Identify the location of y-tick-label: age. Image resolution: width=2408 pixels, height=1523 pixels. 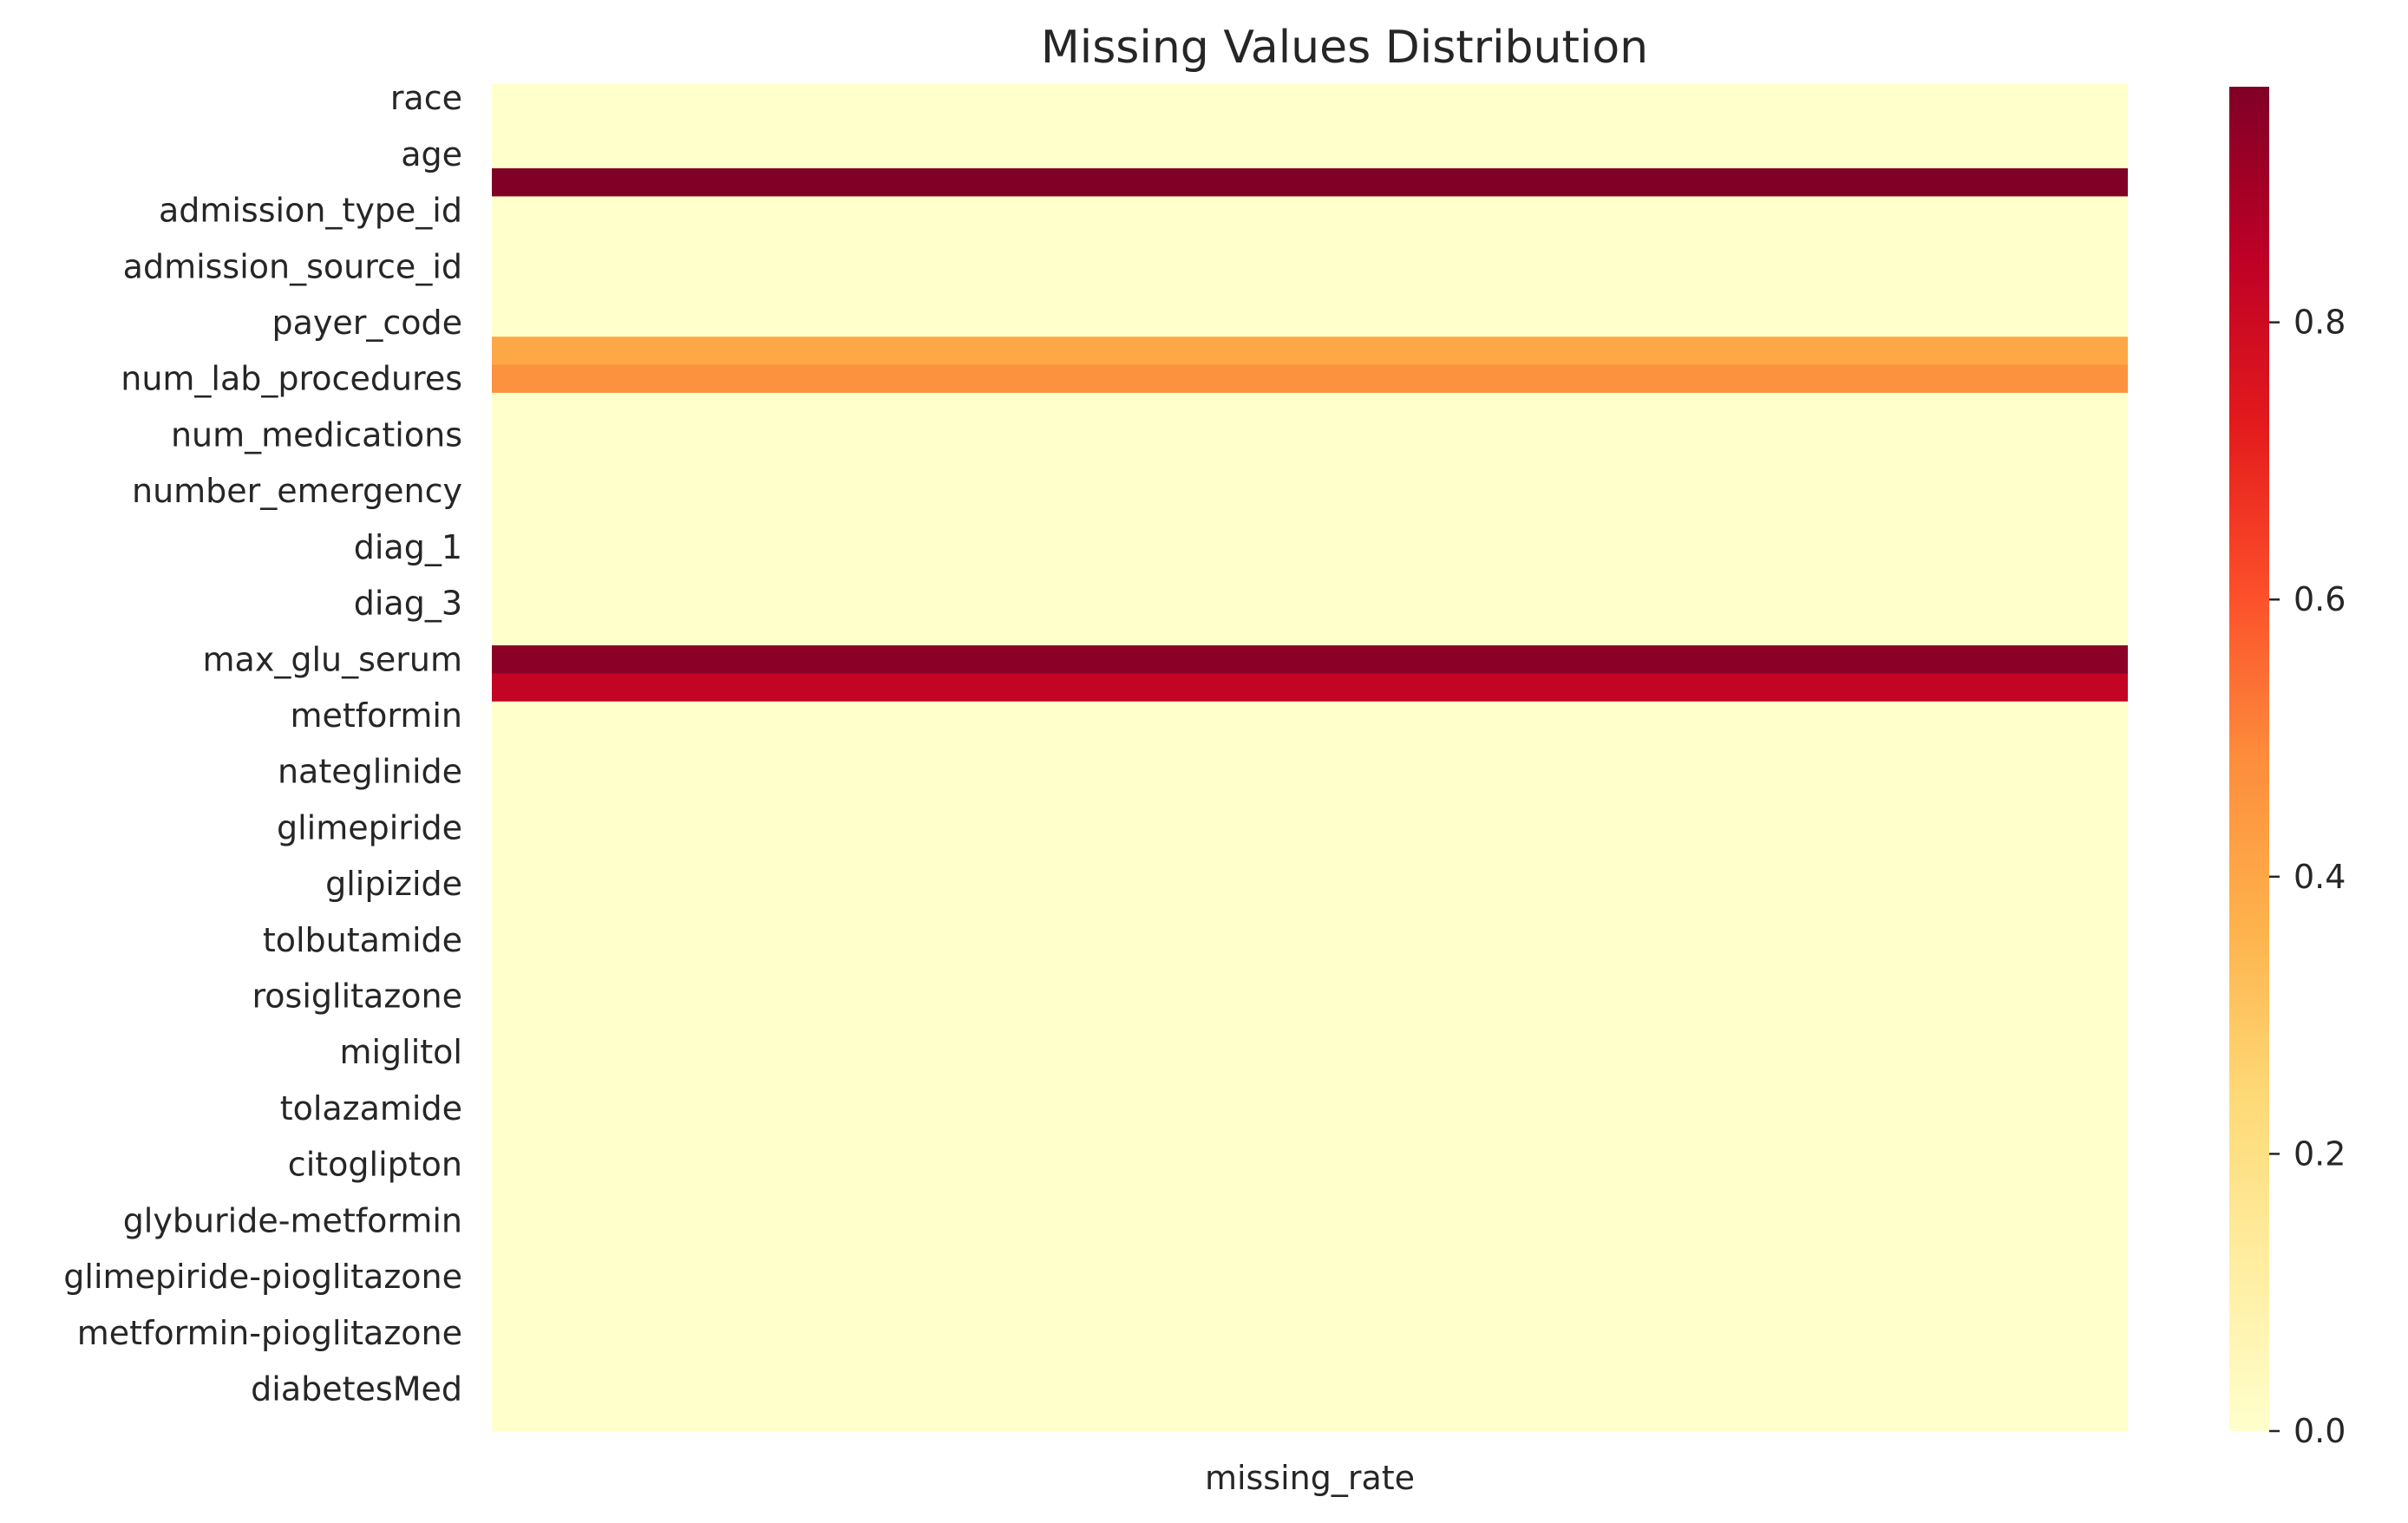
(431, 154).